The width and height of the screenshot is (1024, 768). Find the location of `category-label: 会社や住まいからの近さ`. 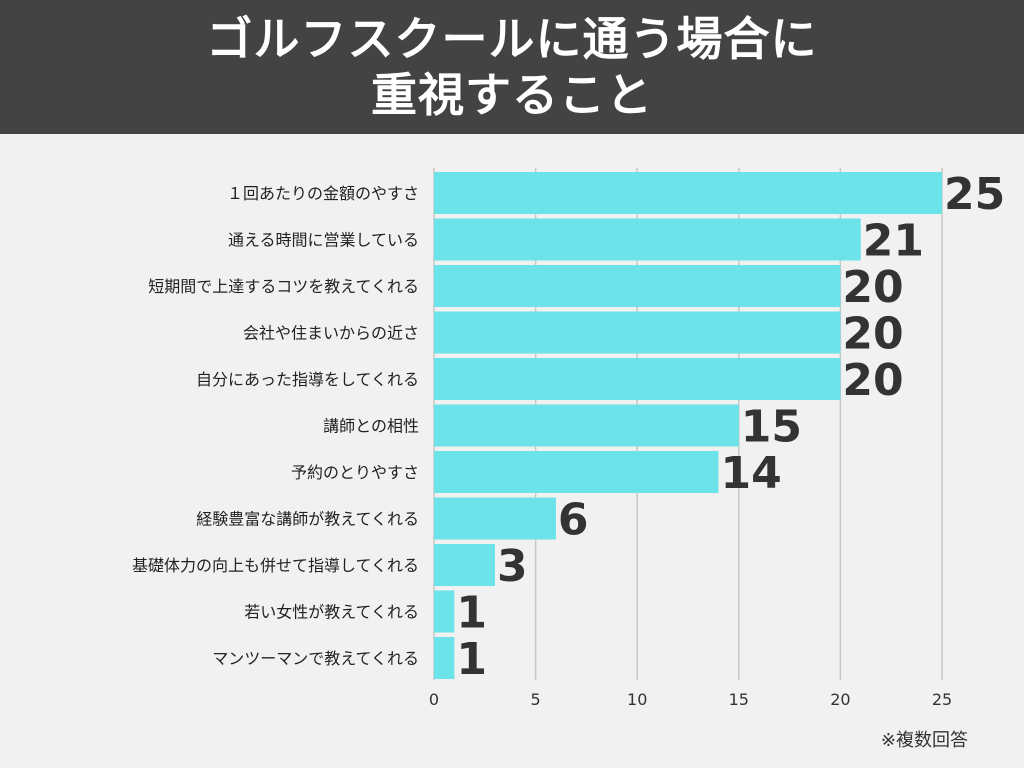

category-label: 会社や住まいからの近さ is located at coordinates (331, 333).